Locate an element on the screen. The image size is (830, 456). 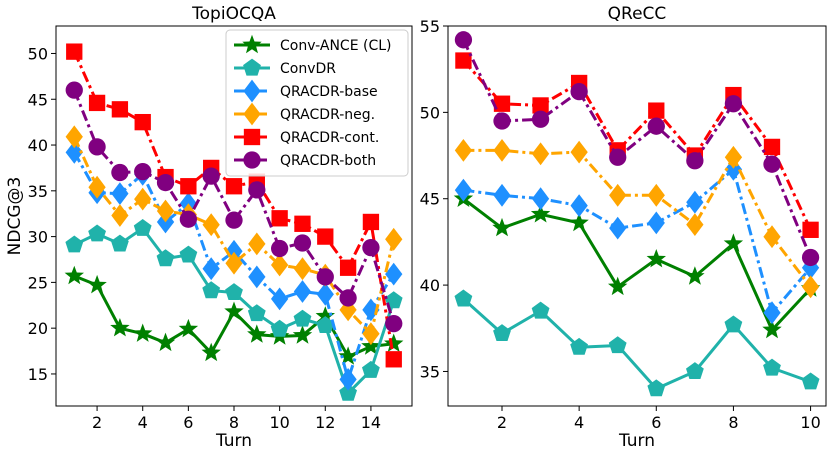
y-tick-label: 20 is located at coordinates (38, 328).